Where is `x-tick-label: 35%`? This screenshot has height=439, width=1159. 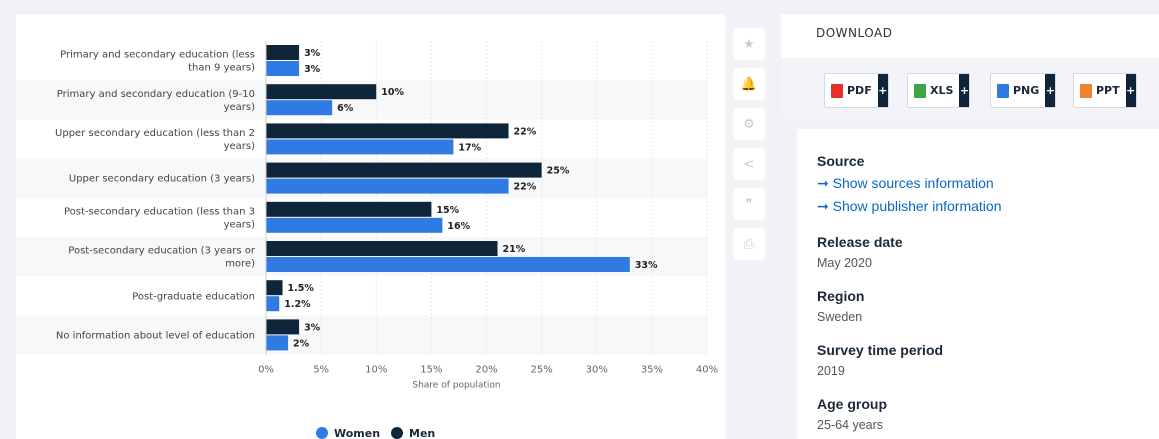
x-tick-label: 35% is located at coordinates (652, 370).